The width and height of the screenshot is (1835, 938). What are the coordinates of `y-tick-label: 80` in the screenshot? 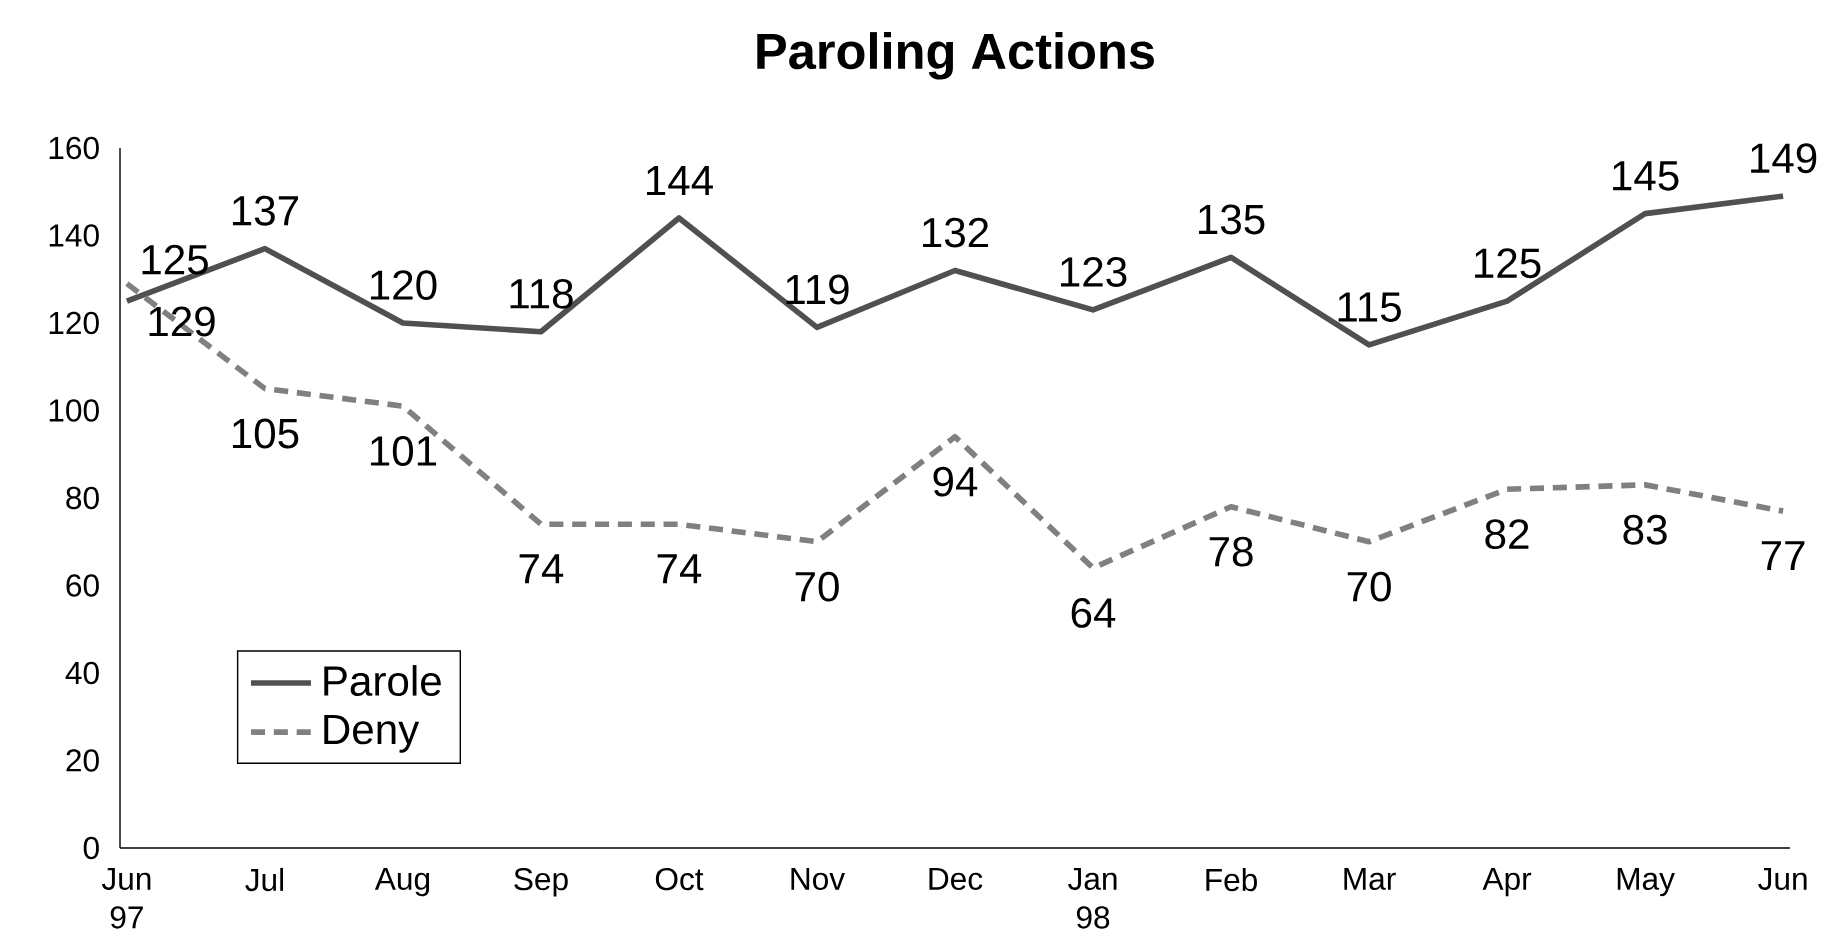 It's located at (82, 498).